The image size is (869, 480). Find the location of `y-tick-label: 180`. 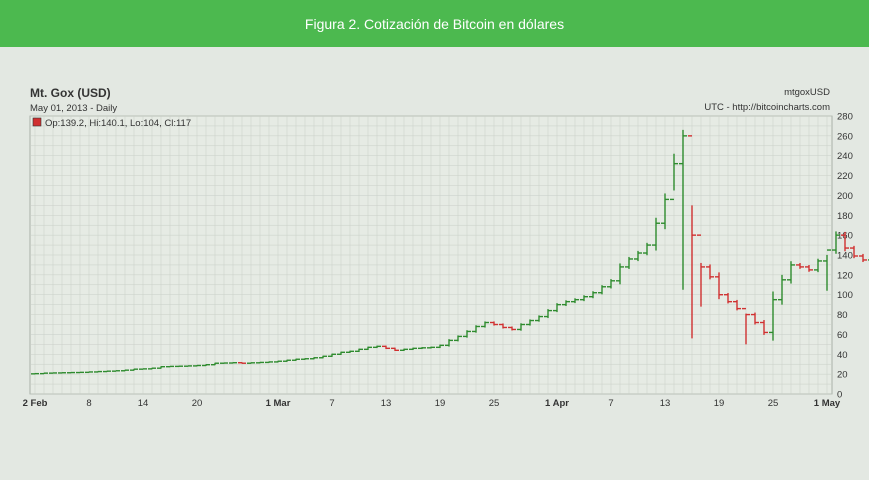

y-tick-label: 180 is located at coordinates (845, 216).